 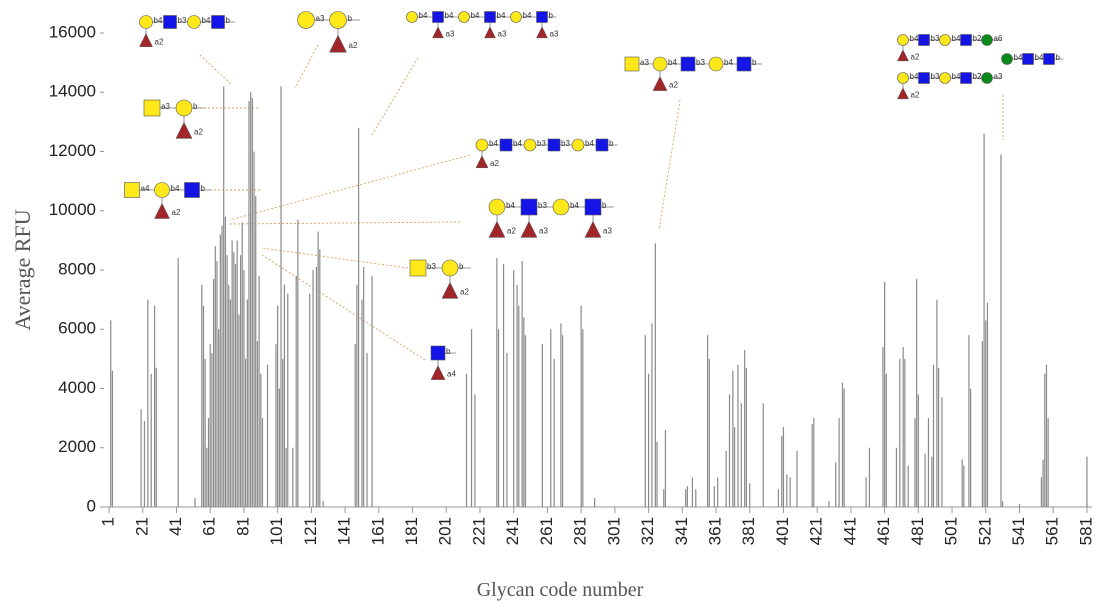 What do you see at coordinates (72, 150) in the screenshot?
I see `y-tick-label: 12000` at bounding box center [72, 150].